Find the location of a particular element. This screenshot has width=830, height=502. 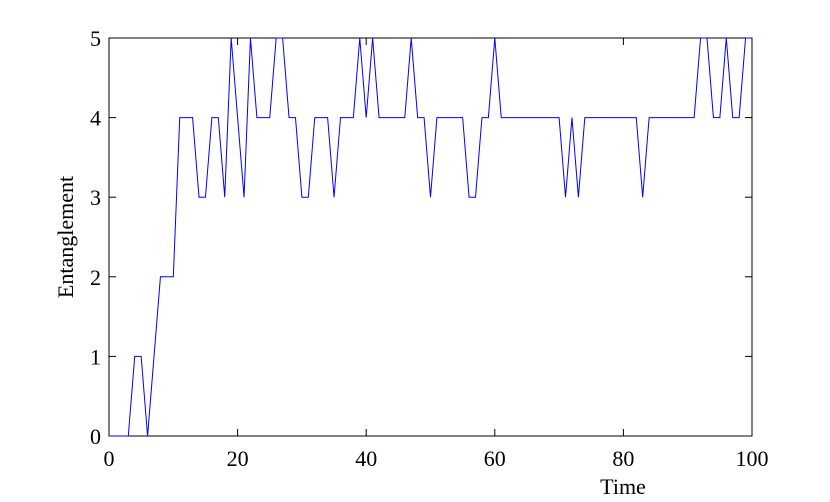

x-tick-label-3: 60 is located at coordinates (495, 458).